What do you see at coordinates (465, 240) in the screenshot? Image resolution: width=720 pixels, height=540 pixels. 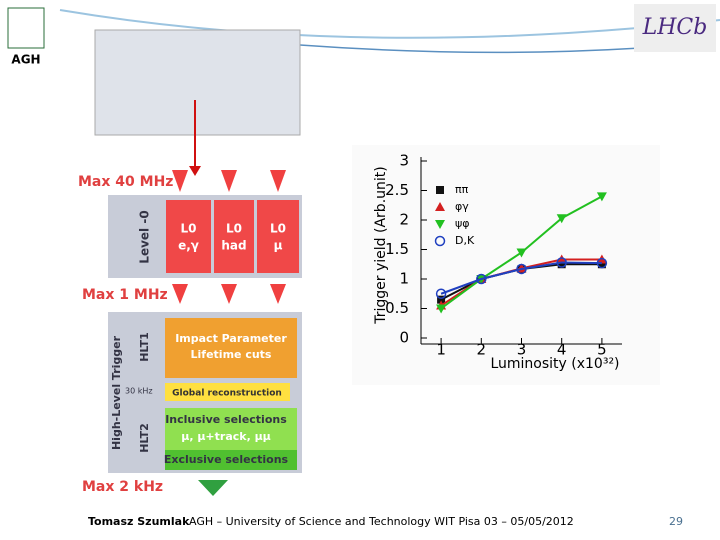 I see `legend-label: D,K` at bounding box center [465, 240].